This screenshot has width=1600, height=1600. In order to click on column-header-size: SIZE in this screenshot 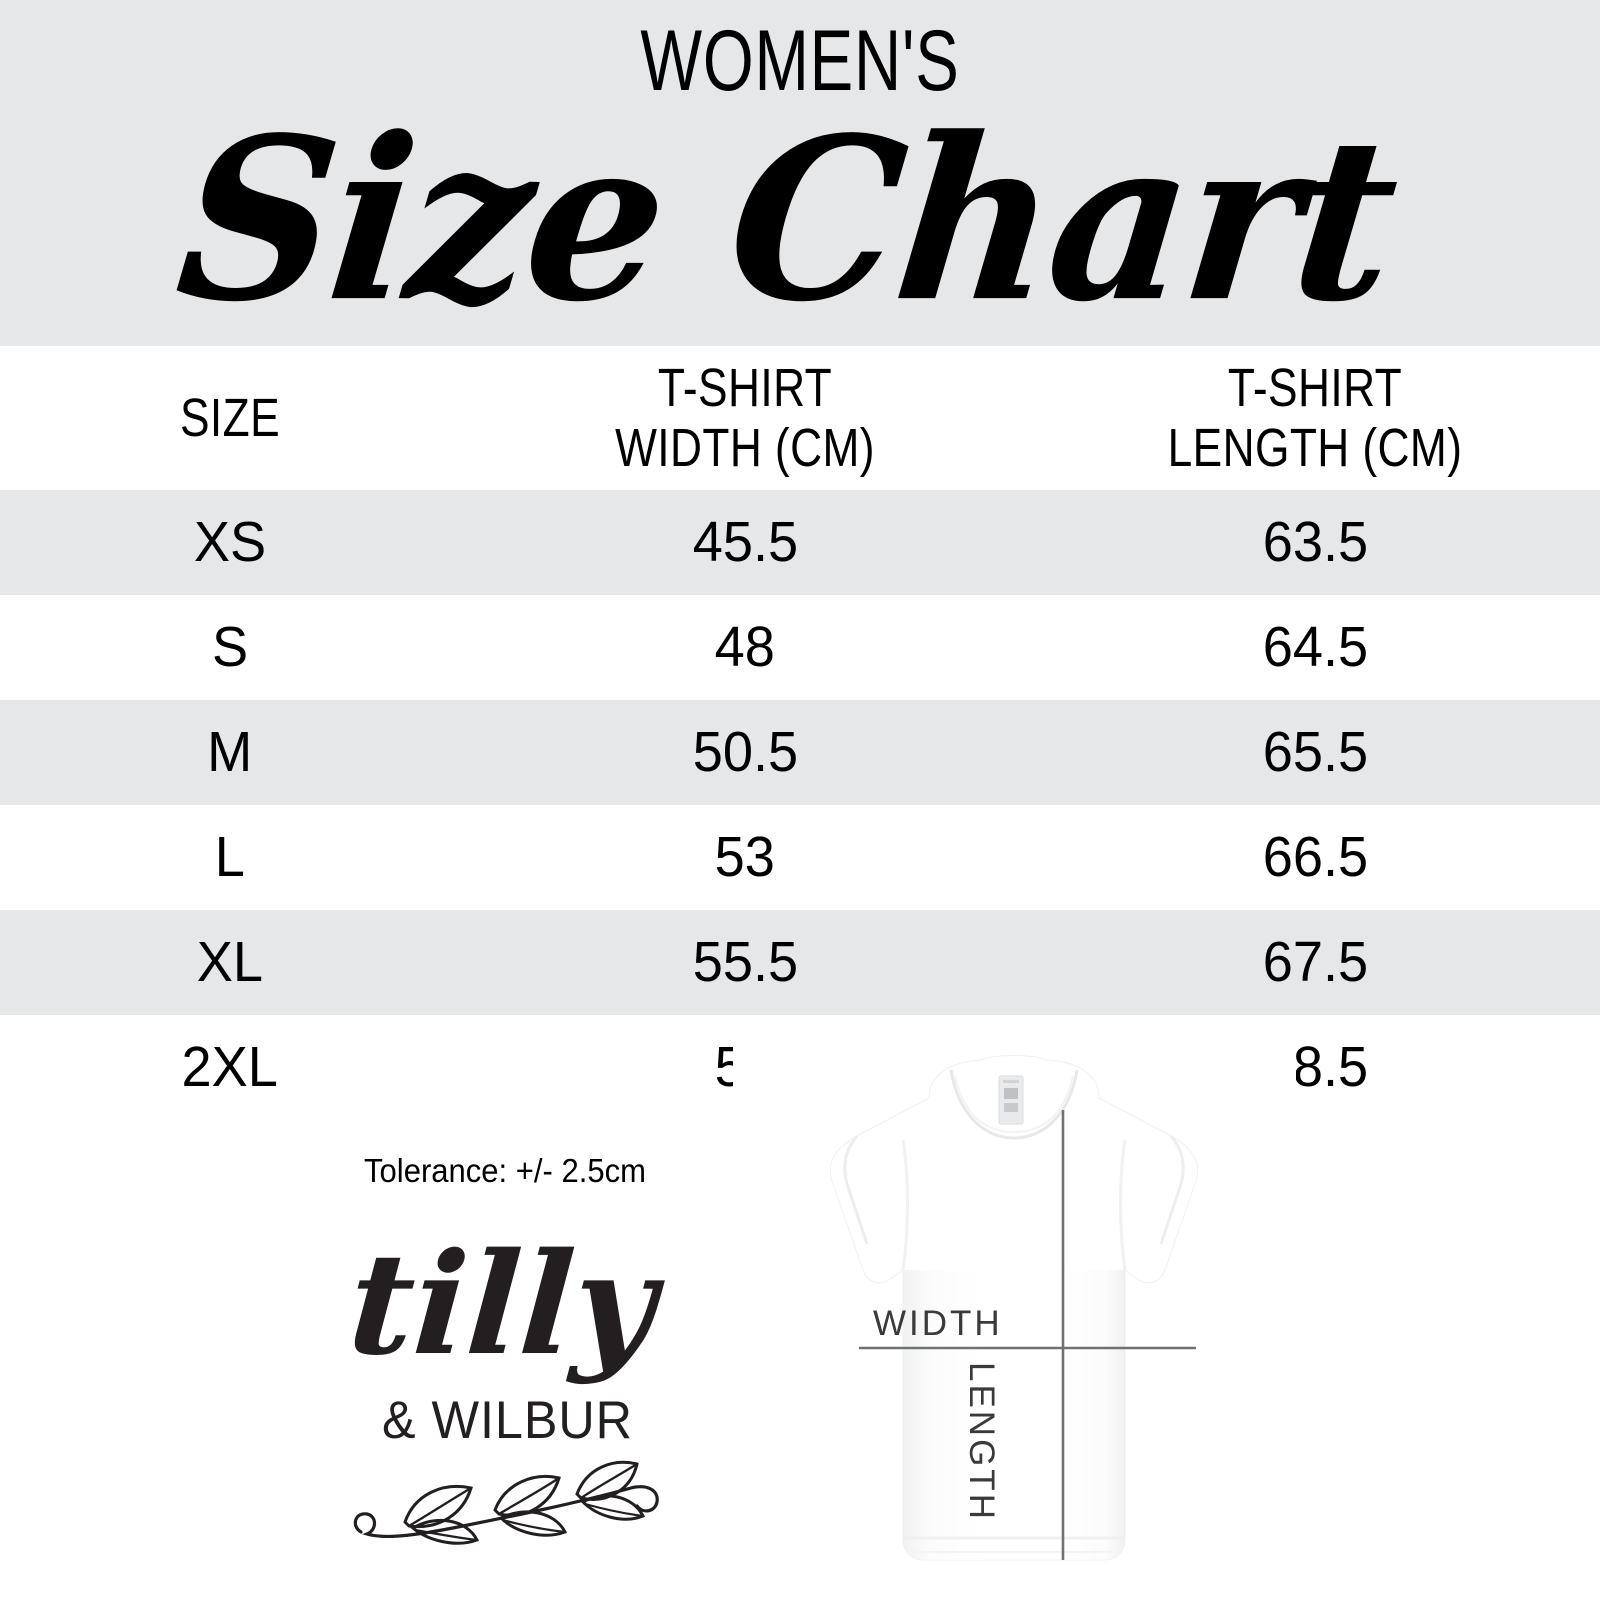, I will do `click(230, 418)`.